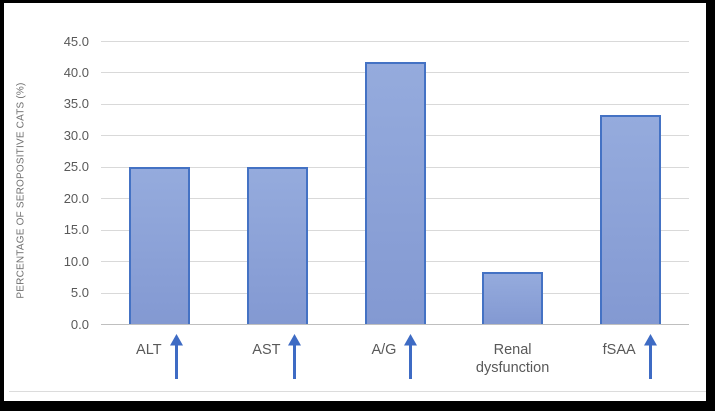 The height and width of the screenshot is (411, 715). Describe the element at coordinates (76, 41) in the screenshot. I see `y-tick-label: 45.0` at that location.